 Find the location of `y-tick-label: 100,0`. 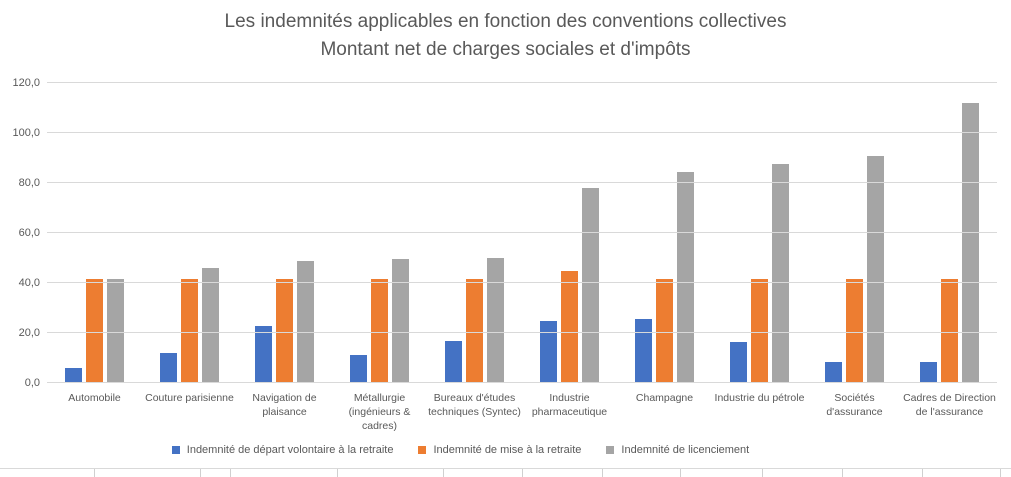

y-tick-label: 100,0 is located at coordinates (26, 133).